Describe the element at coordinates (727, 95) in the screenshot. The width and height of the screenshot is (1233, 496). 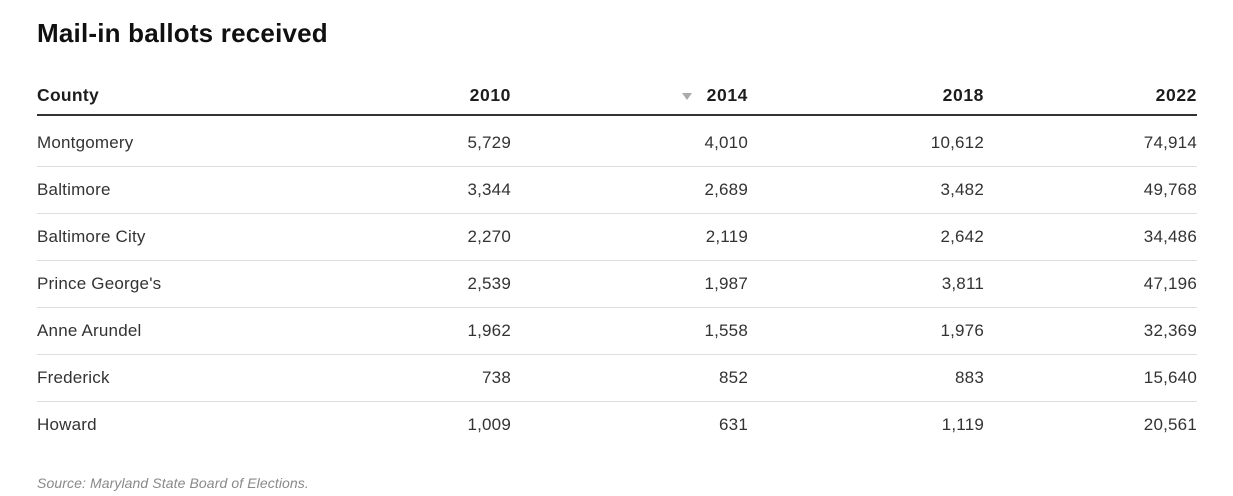
I see `column-header-label: 2014` at that location.